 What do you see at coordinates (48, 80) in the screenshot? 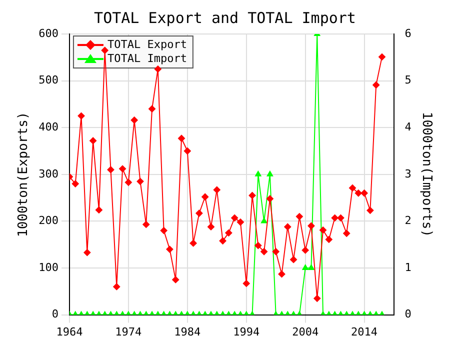
I see `y-tick-label: 500` at bounding box center [48, 80].